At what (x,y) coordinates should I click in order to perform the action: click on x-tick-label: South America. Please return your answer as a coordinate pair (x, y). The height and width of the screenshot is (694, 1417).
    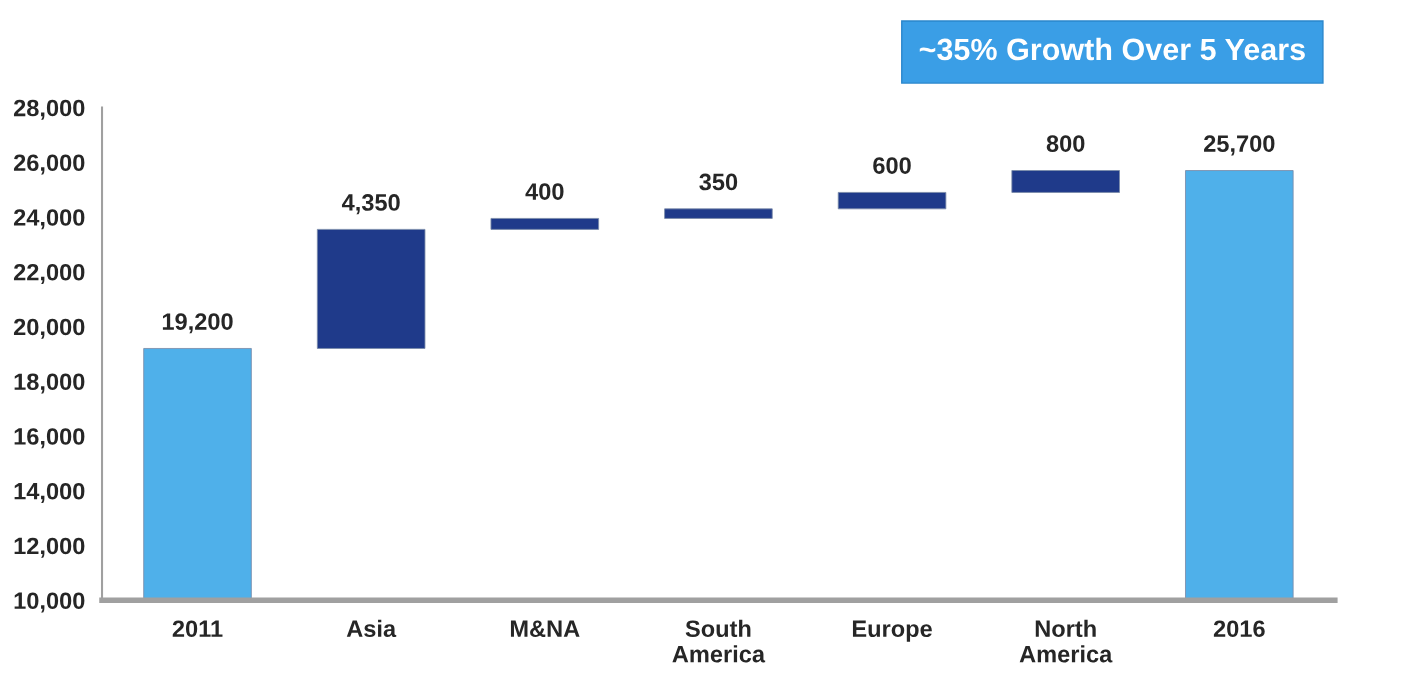
    Looking at the image, I should click on (719, 641).